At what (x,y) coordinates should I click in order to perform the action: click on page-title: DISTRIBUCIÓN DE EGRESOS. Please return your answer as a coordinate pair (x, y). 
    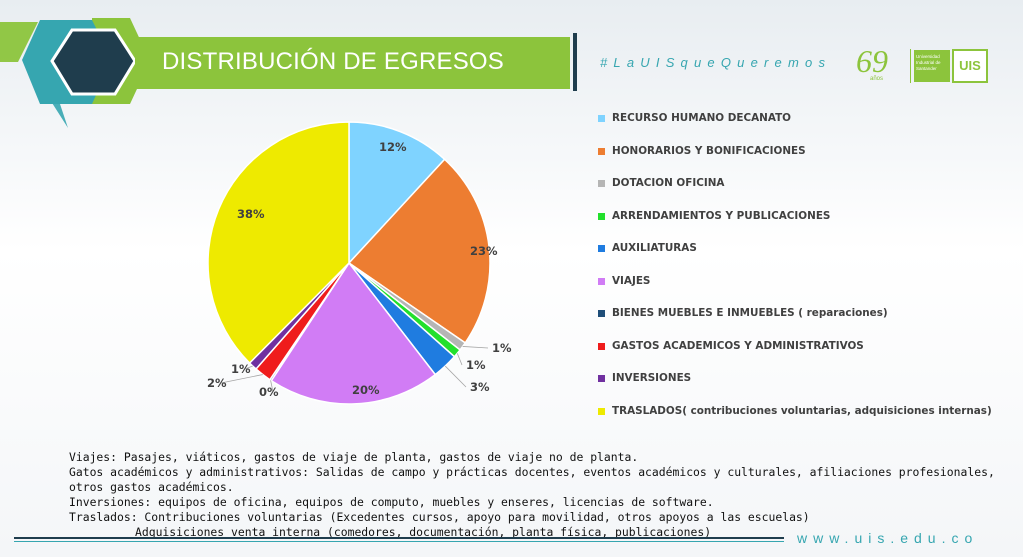
    Looking at the image, I should click on (333, 61).